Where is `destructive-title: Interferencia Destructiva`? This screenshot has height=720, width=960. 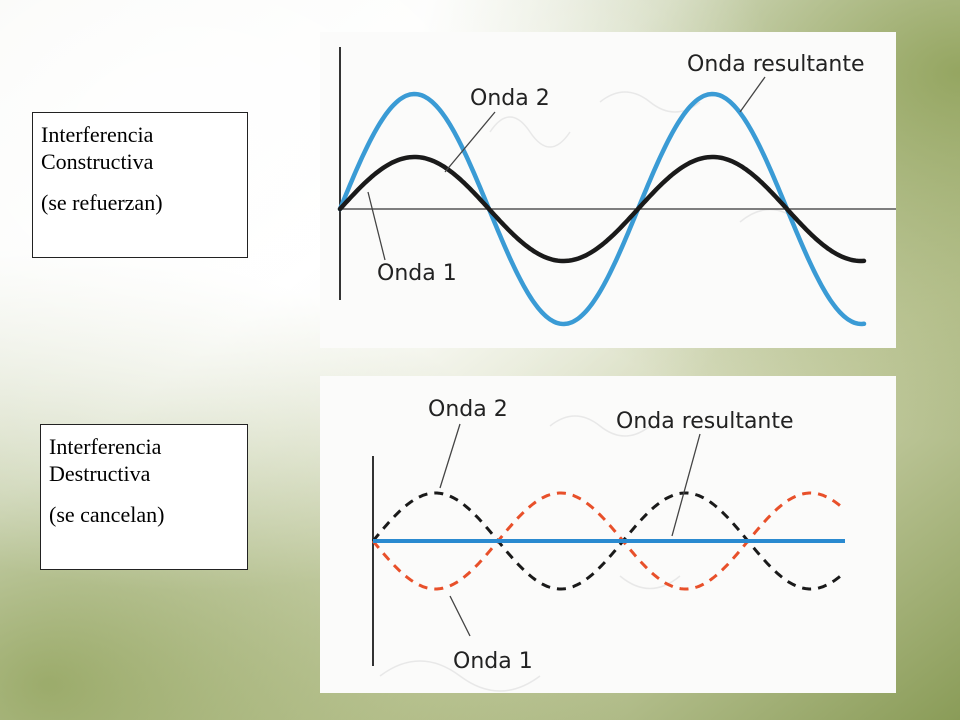
destructive-title: Interferencia Destructiva is located at coordinates (105, 460).